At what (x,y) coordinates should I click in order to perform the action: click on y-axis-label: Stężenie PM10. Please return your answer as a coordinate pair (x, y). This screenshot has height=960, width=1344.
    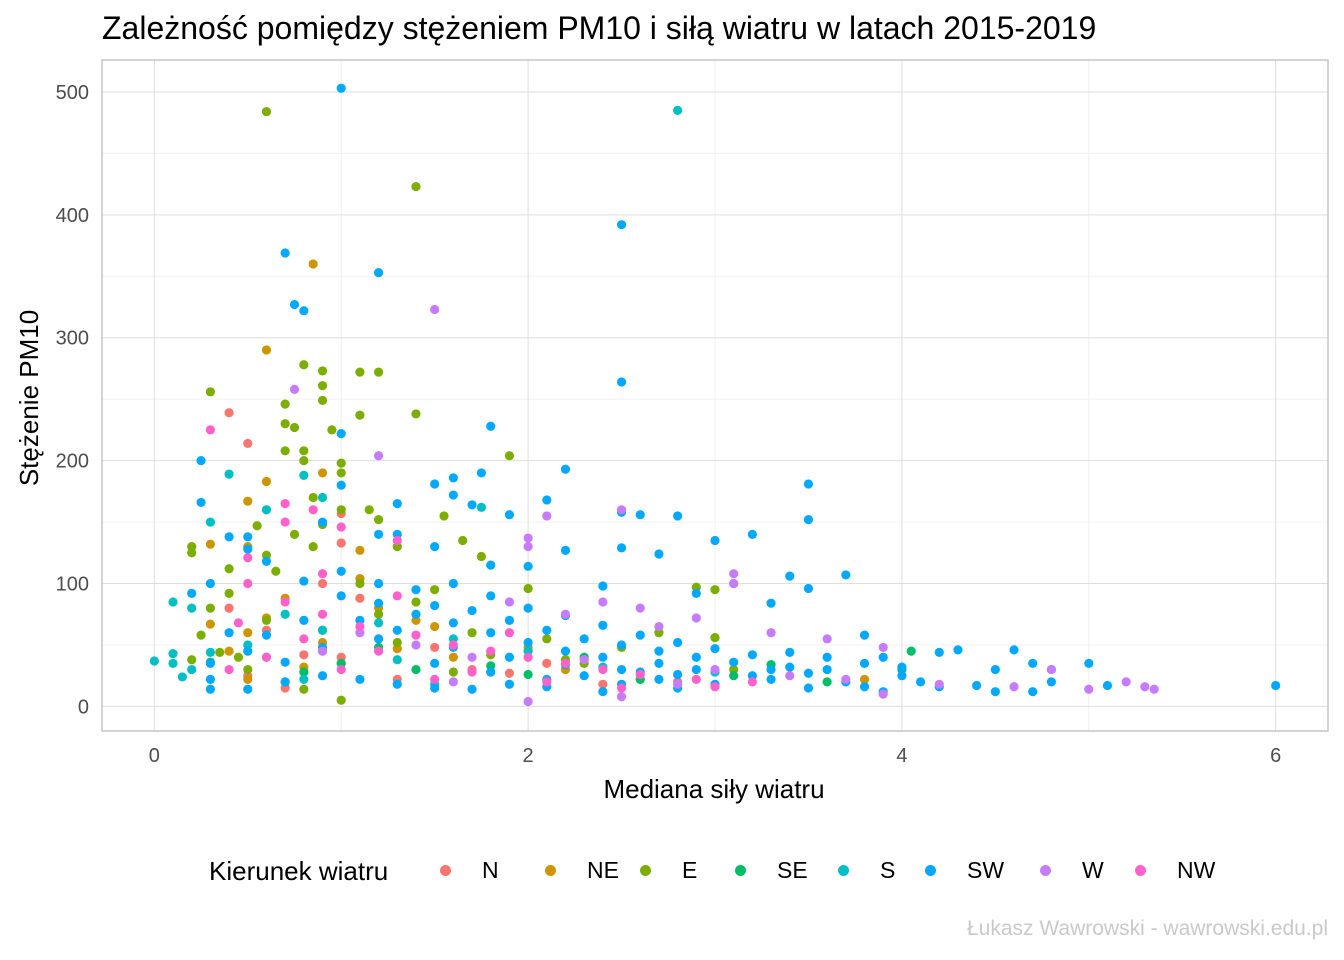
    Looking at the image, I should click on (29, 398).